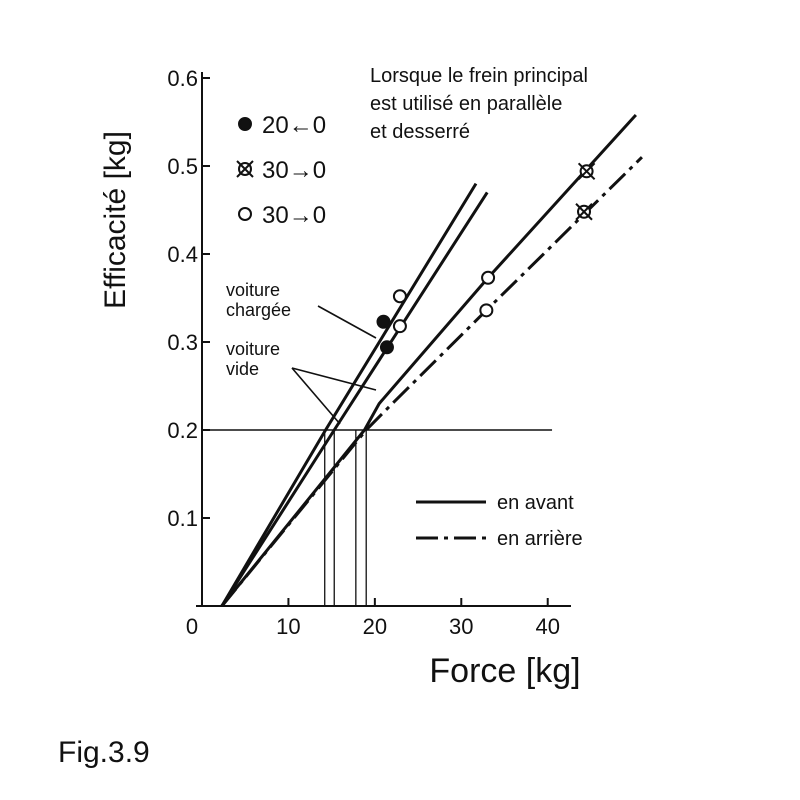 The image size is (800, 800). I want to click on note-line: et desserré, so click(420, 132).